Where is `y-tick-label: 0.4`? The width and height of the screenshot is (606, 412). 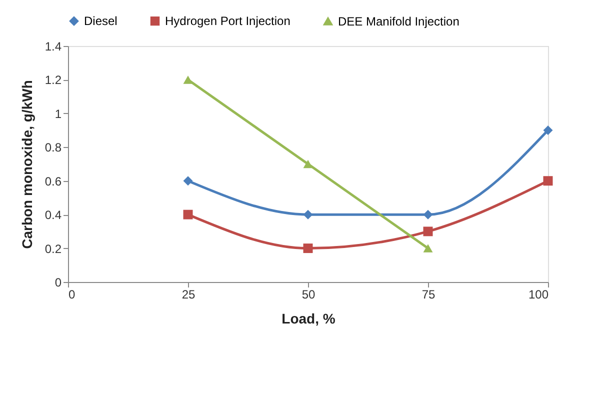 y-tick-label: 0.4 is located at coordinates (53, 215).